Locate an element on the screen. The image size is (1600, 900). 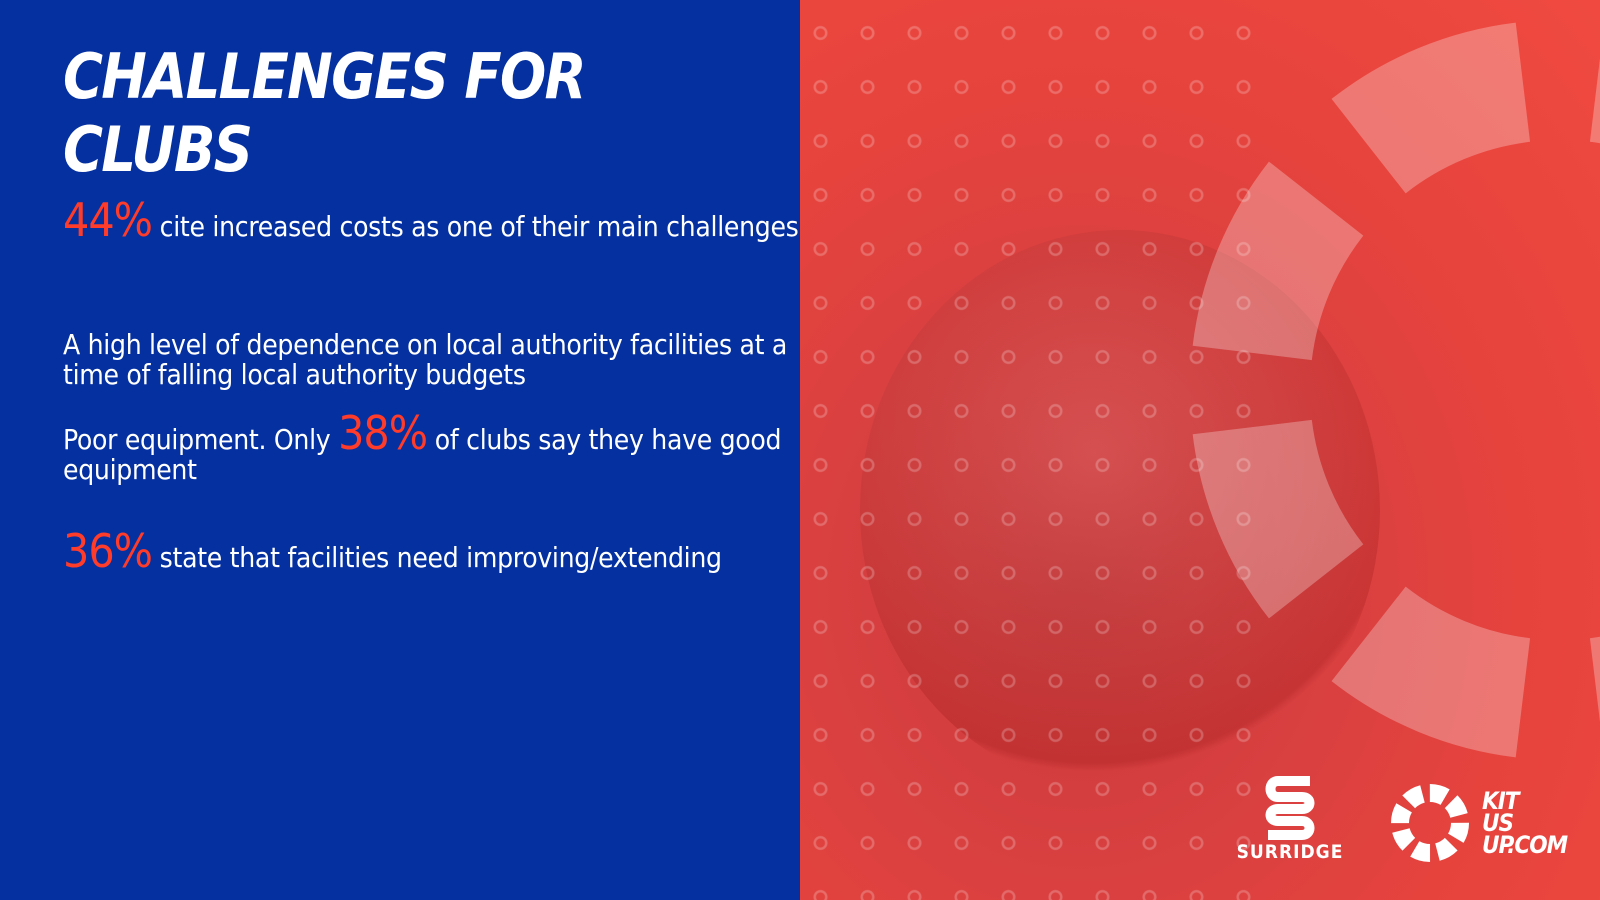
stat-highlight: 44% is located at coordinates (108, 220).